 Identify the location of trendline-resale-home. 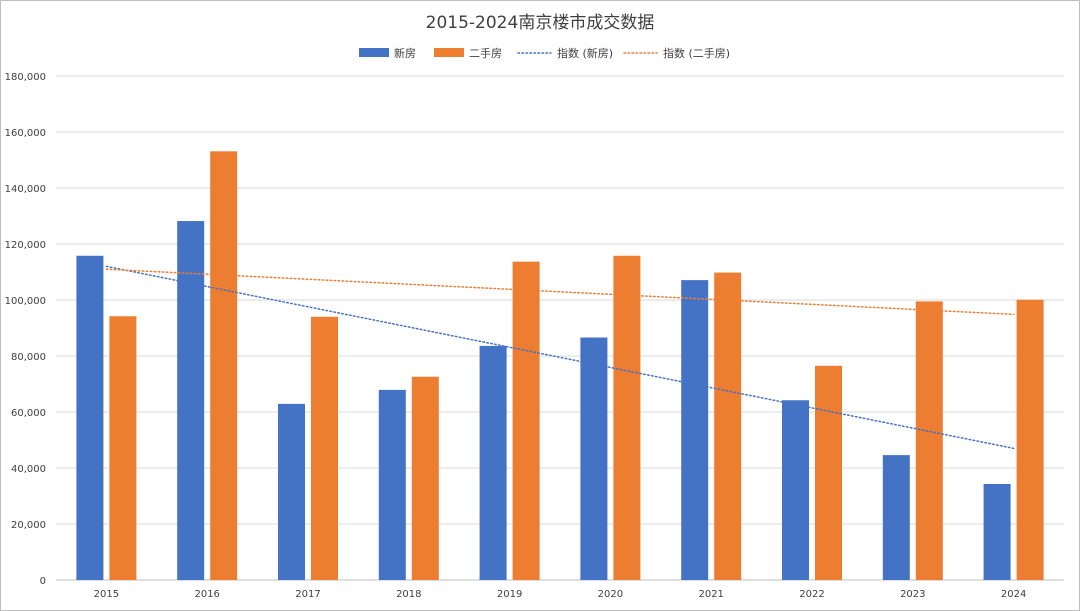
(560, 292).